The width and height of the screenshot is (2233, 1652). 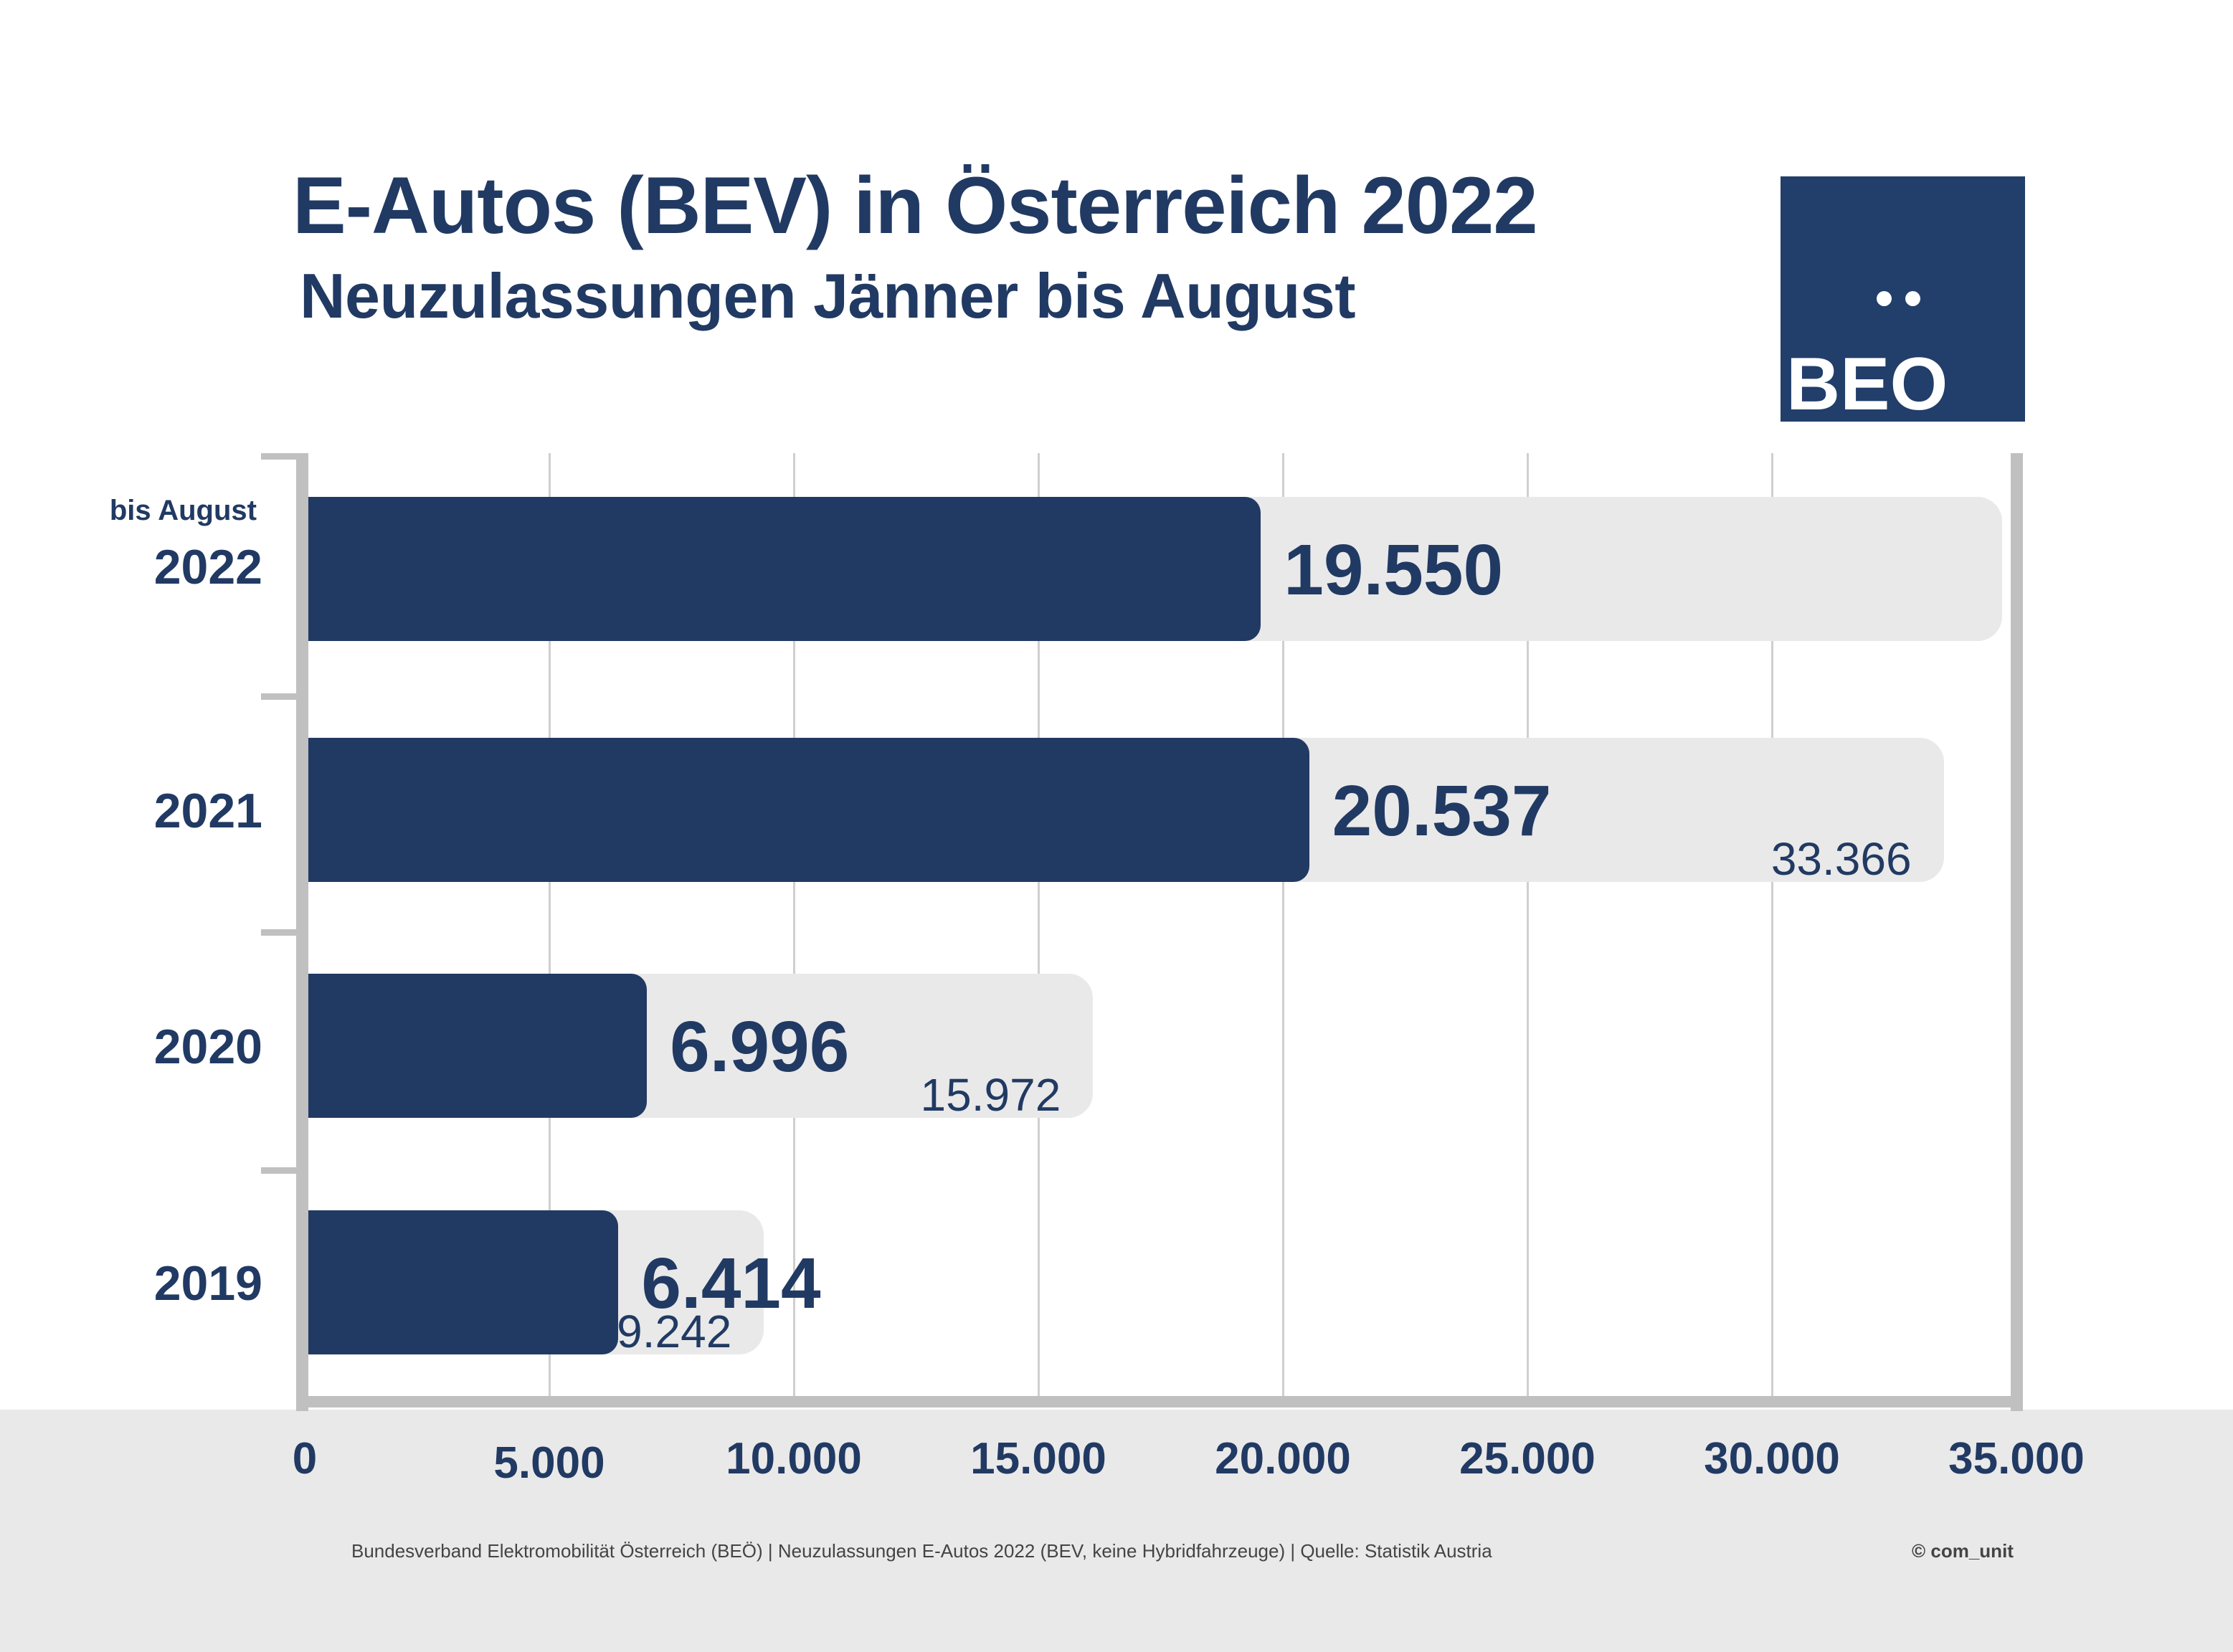 I want to click on x-tick-label: 30.000, so click(x=1772, y=1459).